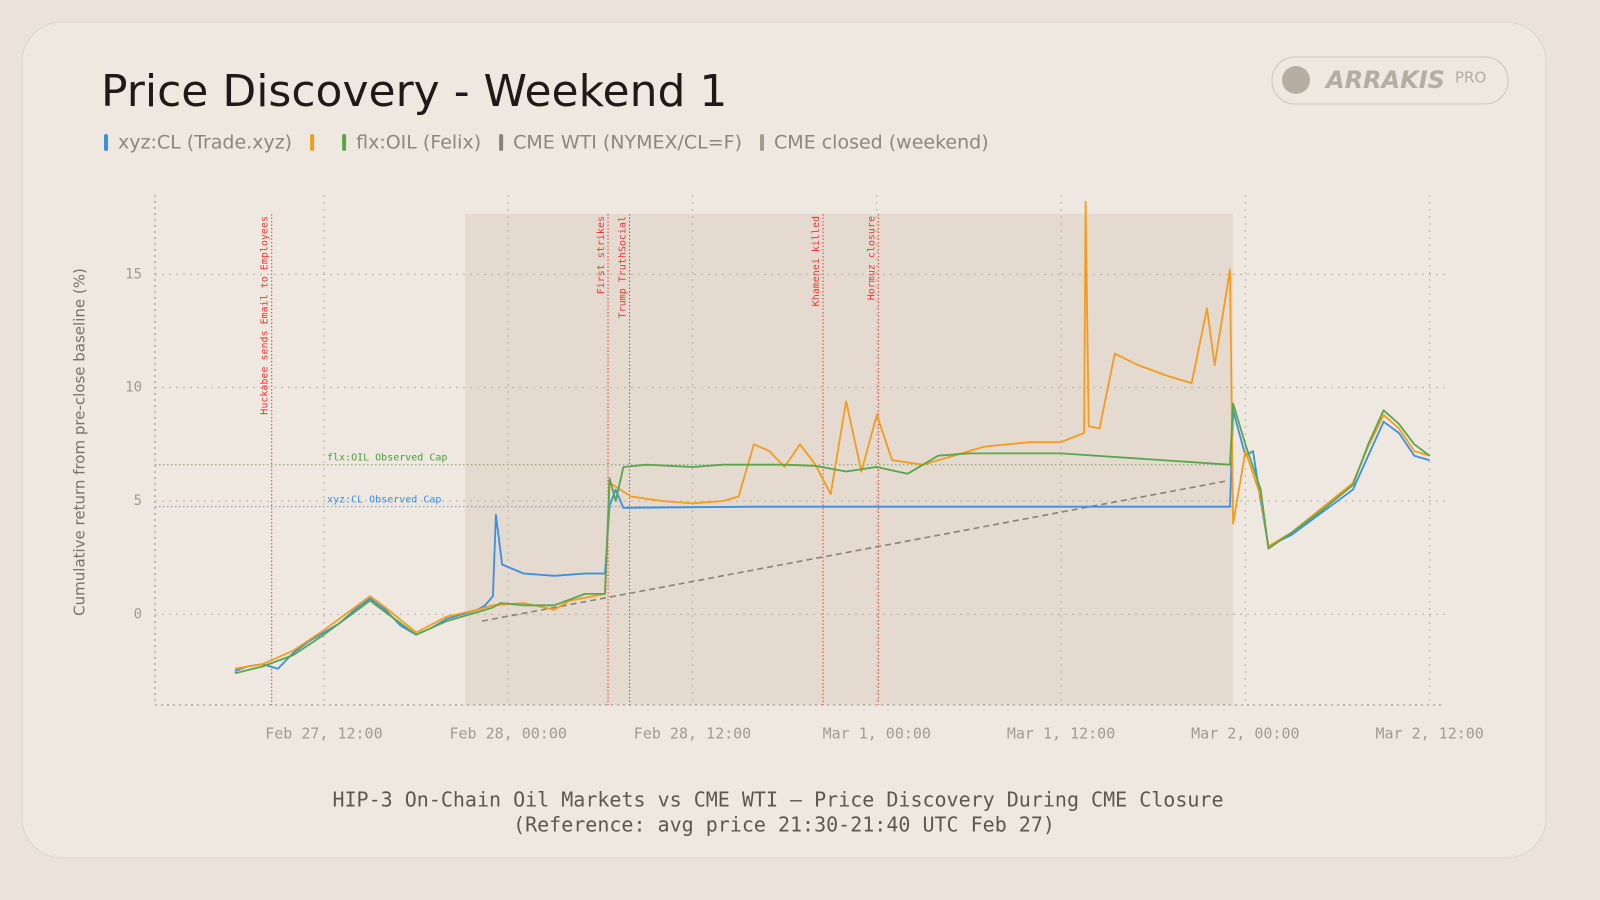  Describe the element at coordinates (138, 614) in the screenshot. I see `y-tick-label: 0` at that location.